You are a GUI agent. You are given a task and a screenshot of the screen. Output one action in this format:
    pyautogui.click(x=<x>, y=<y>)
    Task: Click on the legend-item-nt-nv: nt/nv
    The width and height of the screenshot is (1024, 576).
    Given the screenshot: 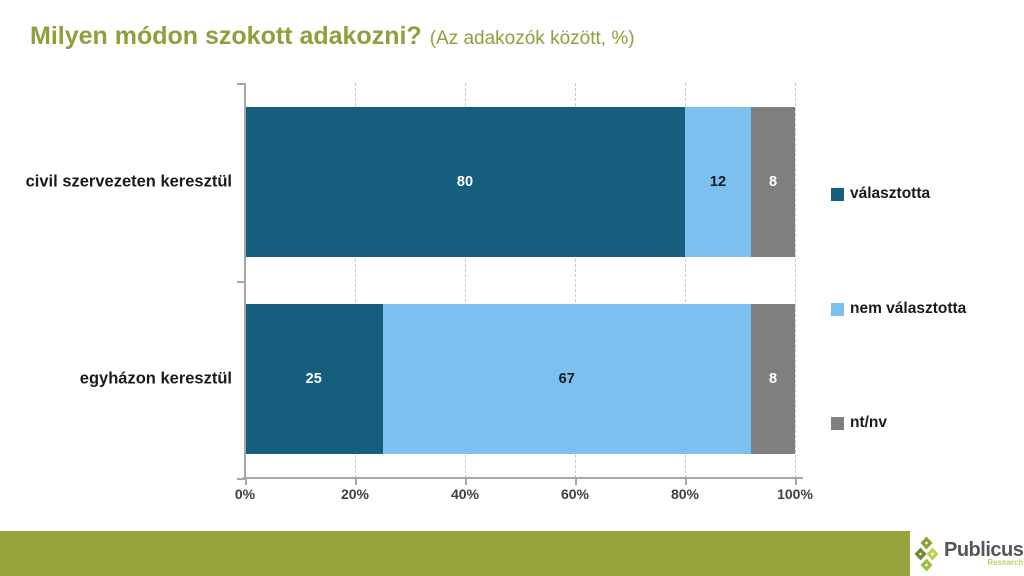 What is the action you would take?
    pyautogui.click(x=859, y=423)
    